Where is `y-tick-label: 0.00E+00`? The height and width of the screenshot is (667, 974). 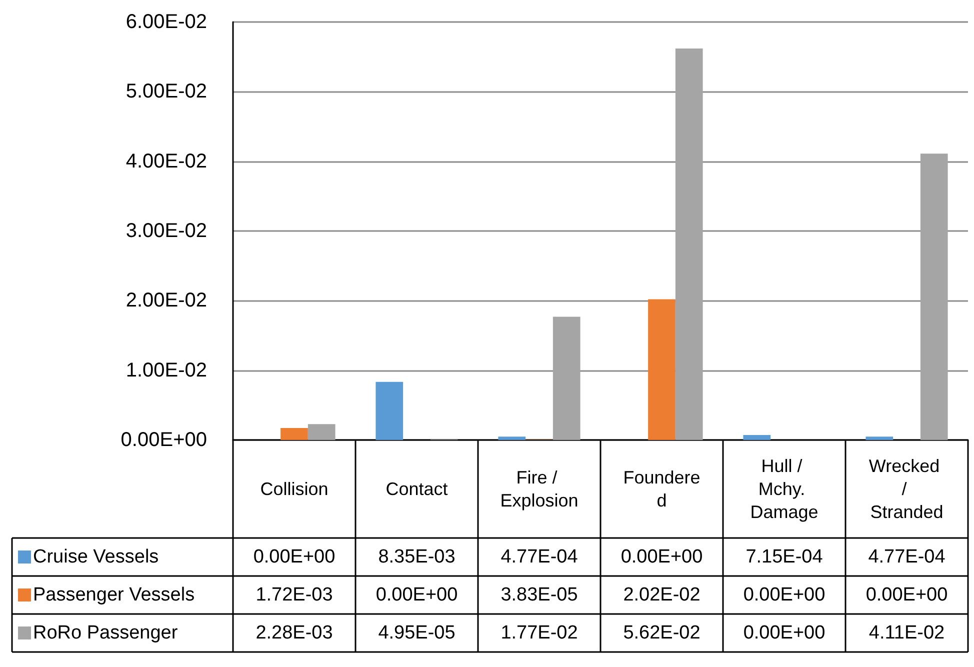 y-tick-label: 0.00E+00 is located at coordinates (163, 440).